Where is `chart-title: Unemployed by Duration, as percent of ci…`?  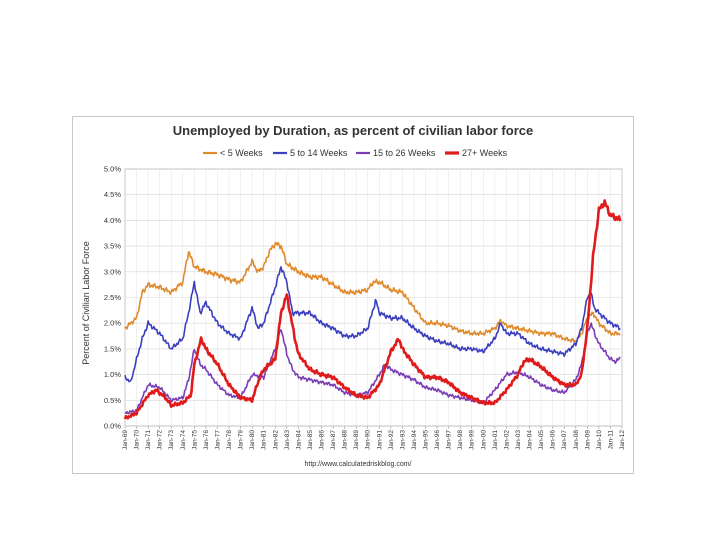 chart-title: Unemployed by Duration, as percent of ci… is located at coordinates (353, 130).